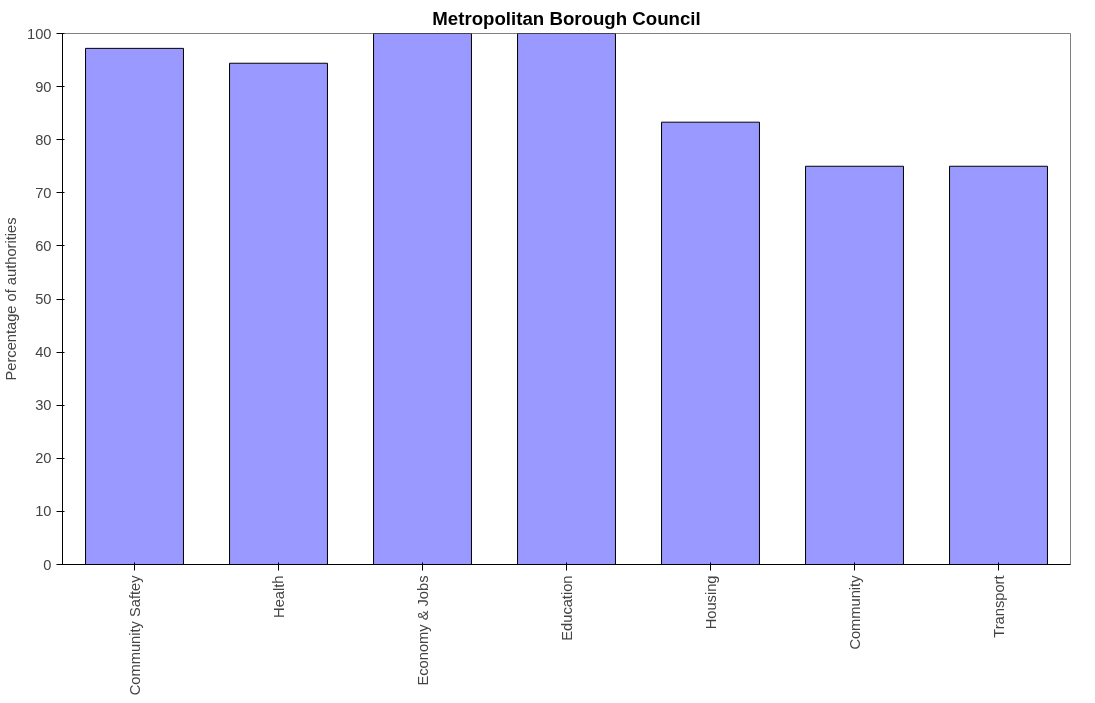  What do you see at coordinates (43, 139) in the screenshot?
I see `y-tick-label: 80` at bounding box center [43, 139].